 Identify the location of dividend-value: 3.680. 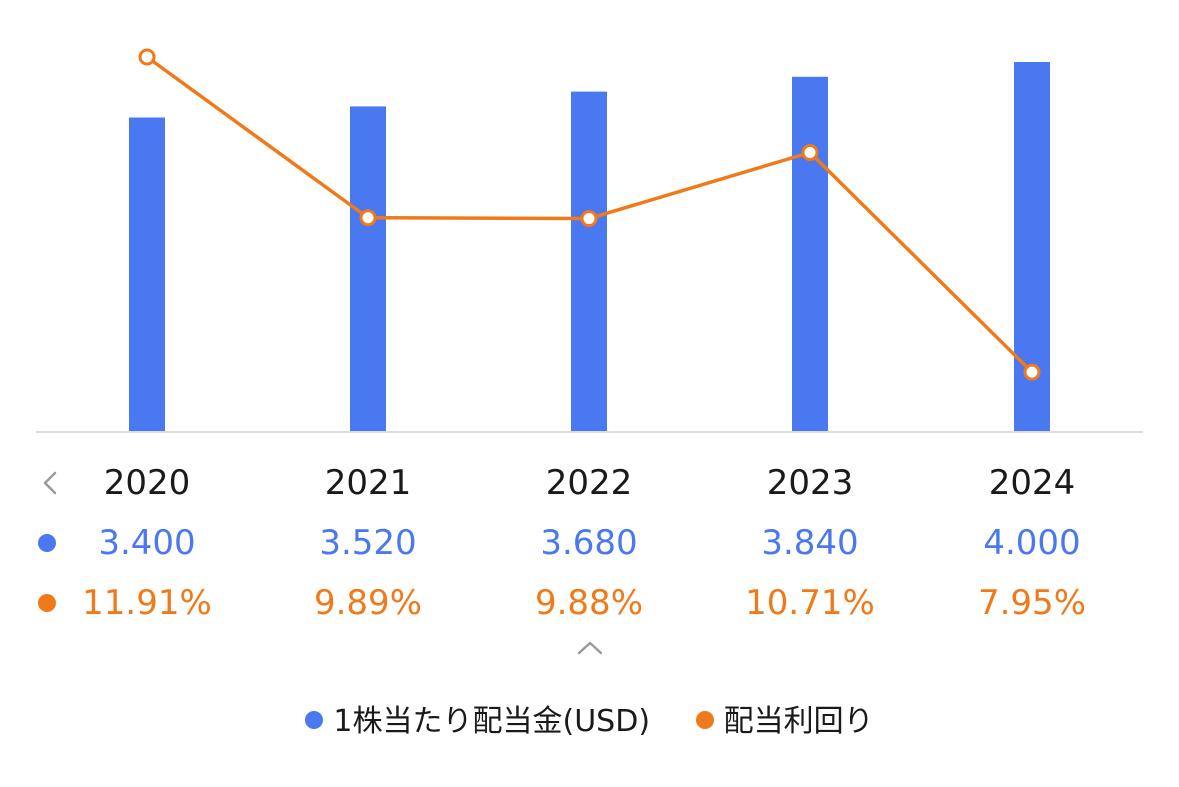
(589, 543).